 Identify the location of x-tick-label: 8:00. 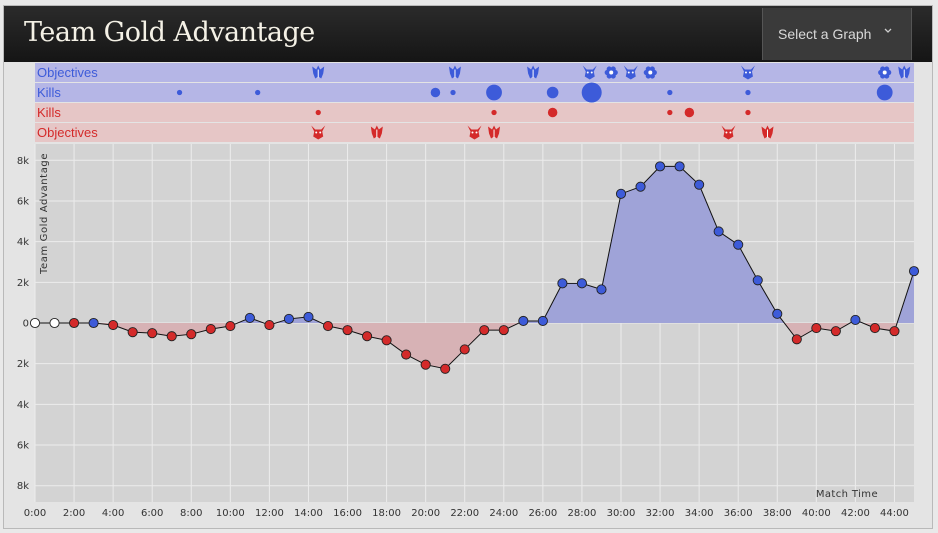
(191, 513).